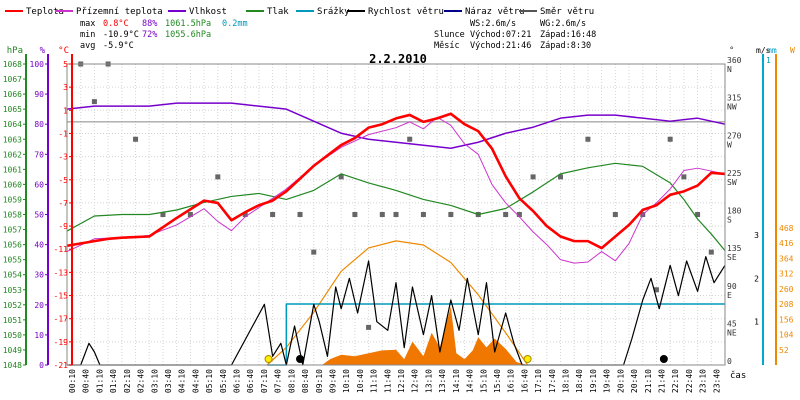 The width and height of the screenshot is (800, 400). Describe the element at coordinates (786, 274) in the screenshot. I see `axis-wm2-tick-label: 312` at that location.